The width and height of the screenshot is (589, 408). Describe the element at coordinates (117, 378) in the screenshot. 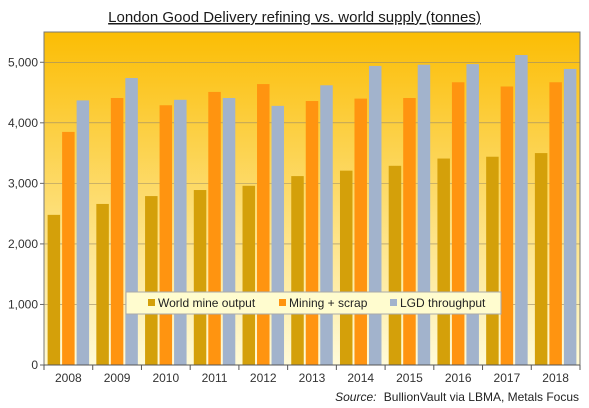

I see `x-tick-label: 2009` at that location.